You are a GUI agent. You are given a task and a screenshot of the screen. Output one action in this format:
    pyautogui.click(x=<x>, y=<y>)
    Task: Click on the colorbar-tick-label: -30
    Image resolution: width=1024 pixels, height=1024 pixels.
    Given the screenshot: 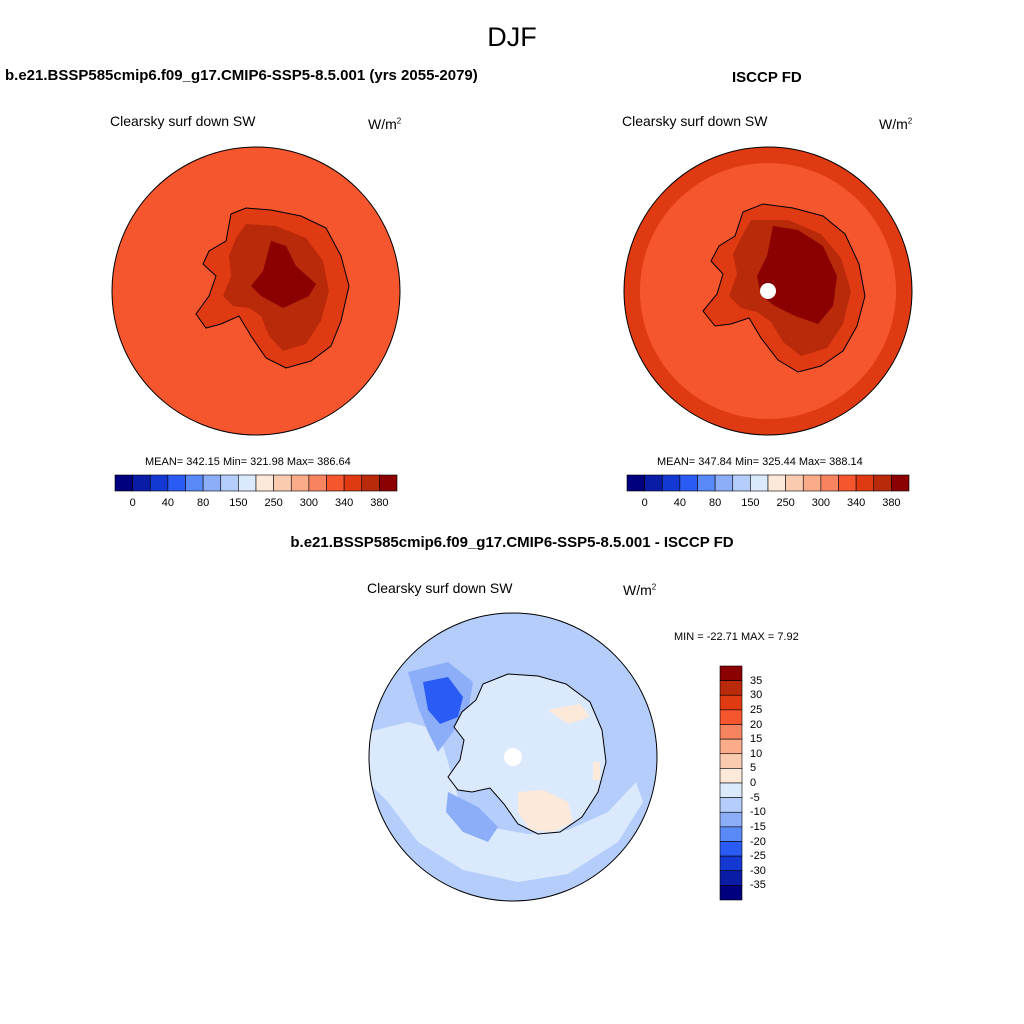 What is the action you would take?
    pyautogui.click(x=758, y=870)
    